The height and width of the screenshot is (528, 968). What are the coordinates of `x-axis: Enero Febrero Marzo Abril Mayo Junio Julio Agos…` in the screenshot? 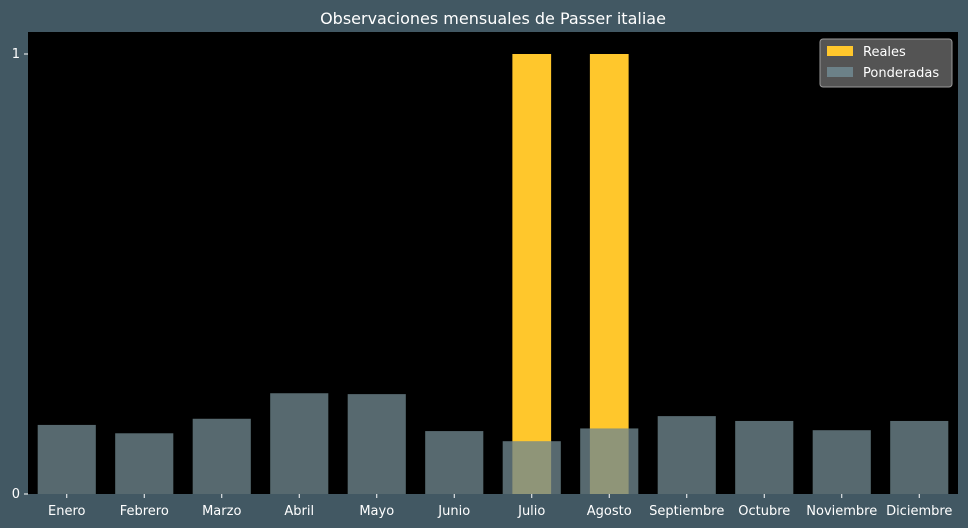 It's located at (500, 506).